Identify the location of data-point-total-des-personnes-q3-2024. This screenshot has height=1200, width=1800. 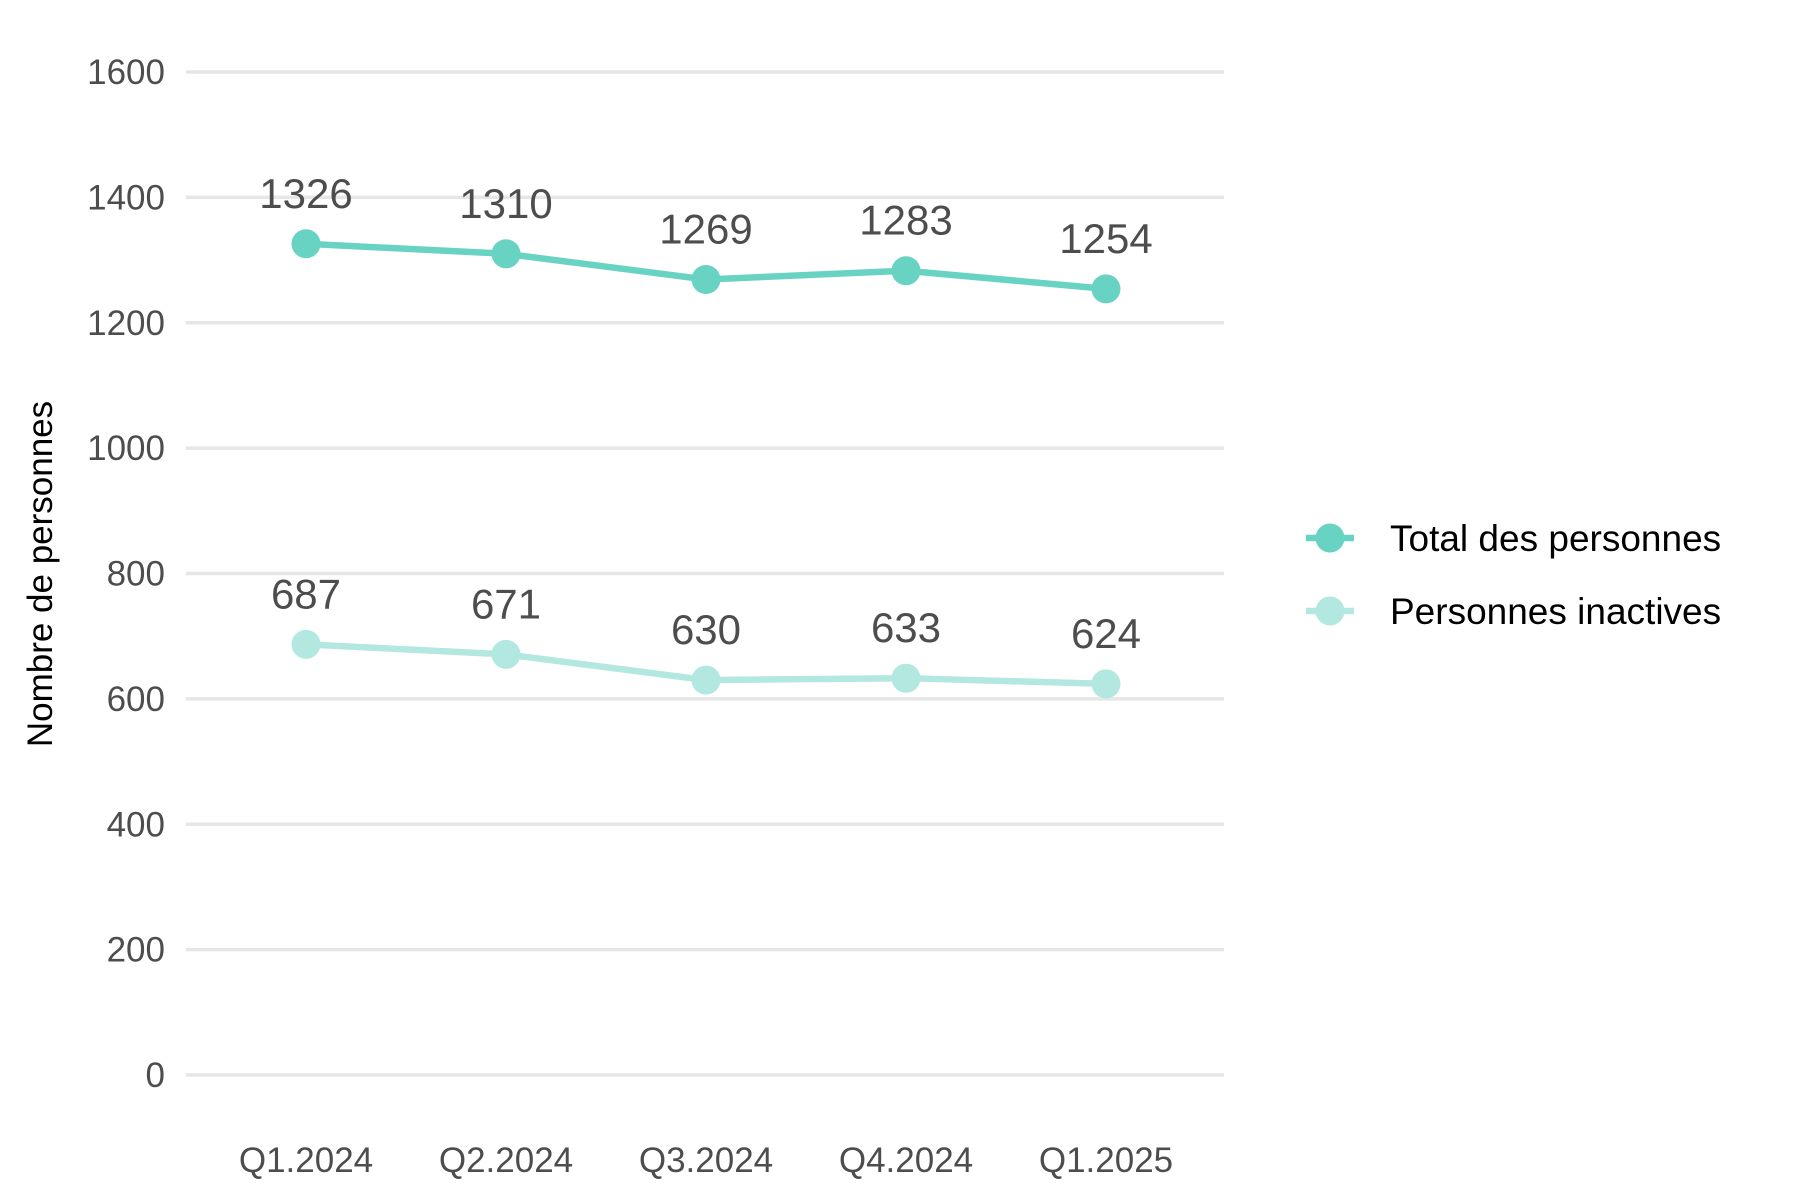
(706, 279).